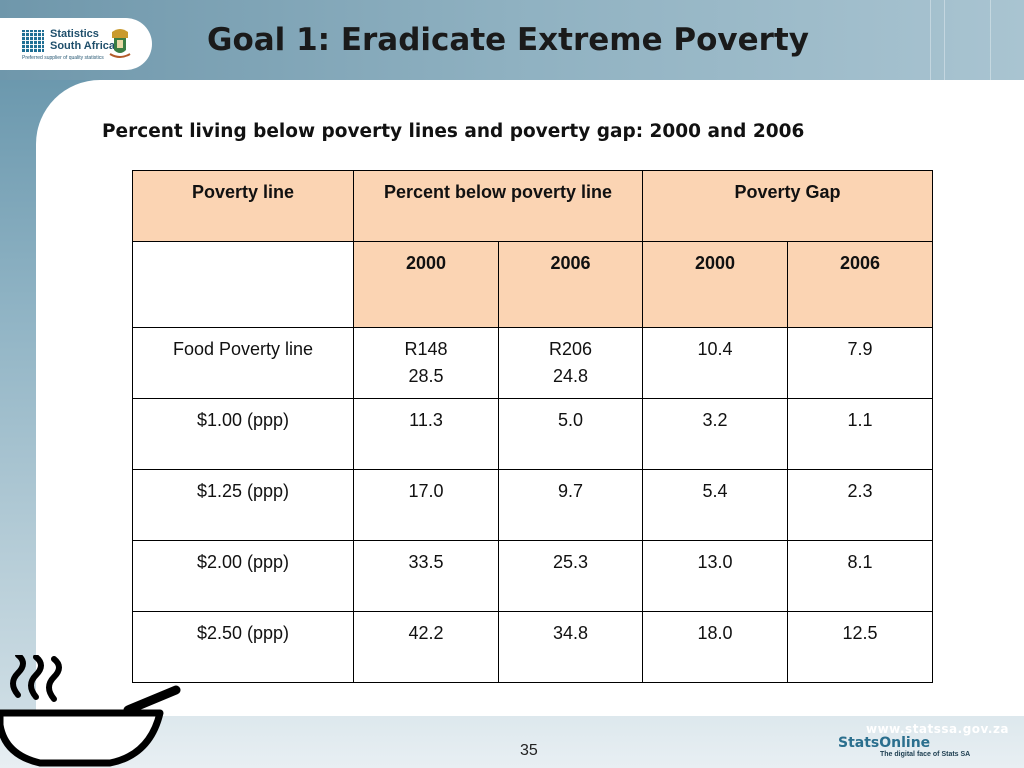 The width and height of the screenshot is (1024, 768). What do you see at coordinates (938, 729) in the screenshot?
I see `website-url: www.statssa.gov.za` at bounding box center [938, 729].